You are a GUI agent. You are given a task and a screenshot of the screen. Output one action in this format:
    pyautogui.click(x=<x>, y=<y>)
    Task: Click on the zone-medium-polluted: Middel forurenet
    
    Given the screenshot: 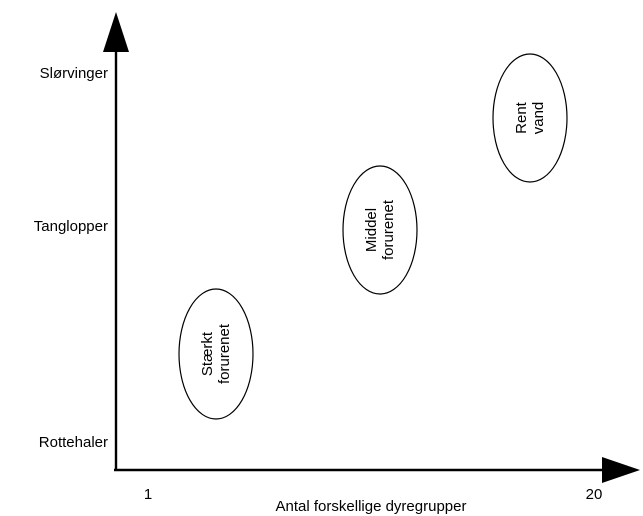 What is the action you would take?
    pyautogui.click(x=380, y=230)
    